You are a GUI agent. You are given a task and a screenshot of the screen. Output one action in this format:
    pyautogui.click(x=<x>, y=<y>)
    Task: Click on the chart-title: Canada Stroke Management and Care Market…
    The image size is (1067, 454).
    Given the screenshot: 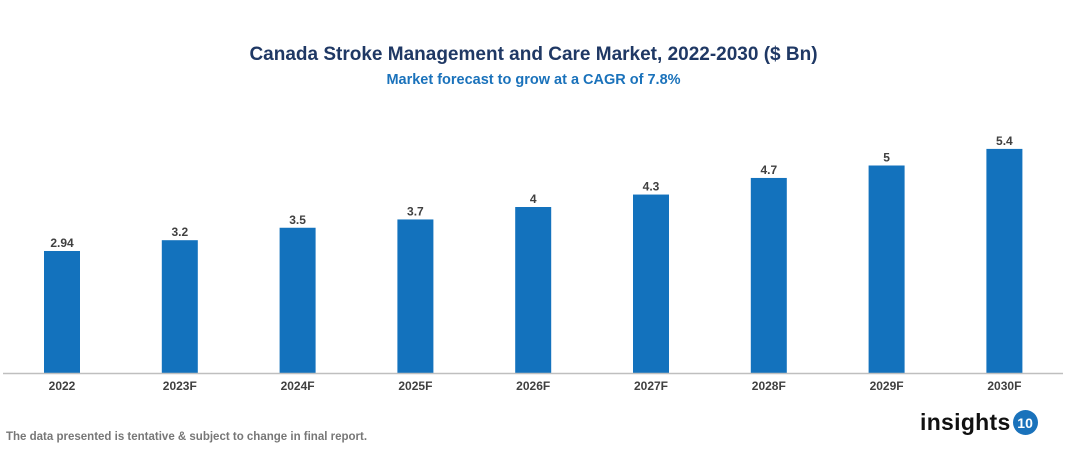 What is the action you would take?
    pyautogui.click(x=533, y=54)
    